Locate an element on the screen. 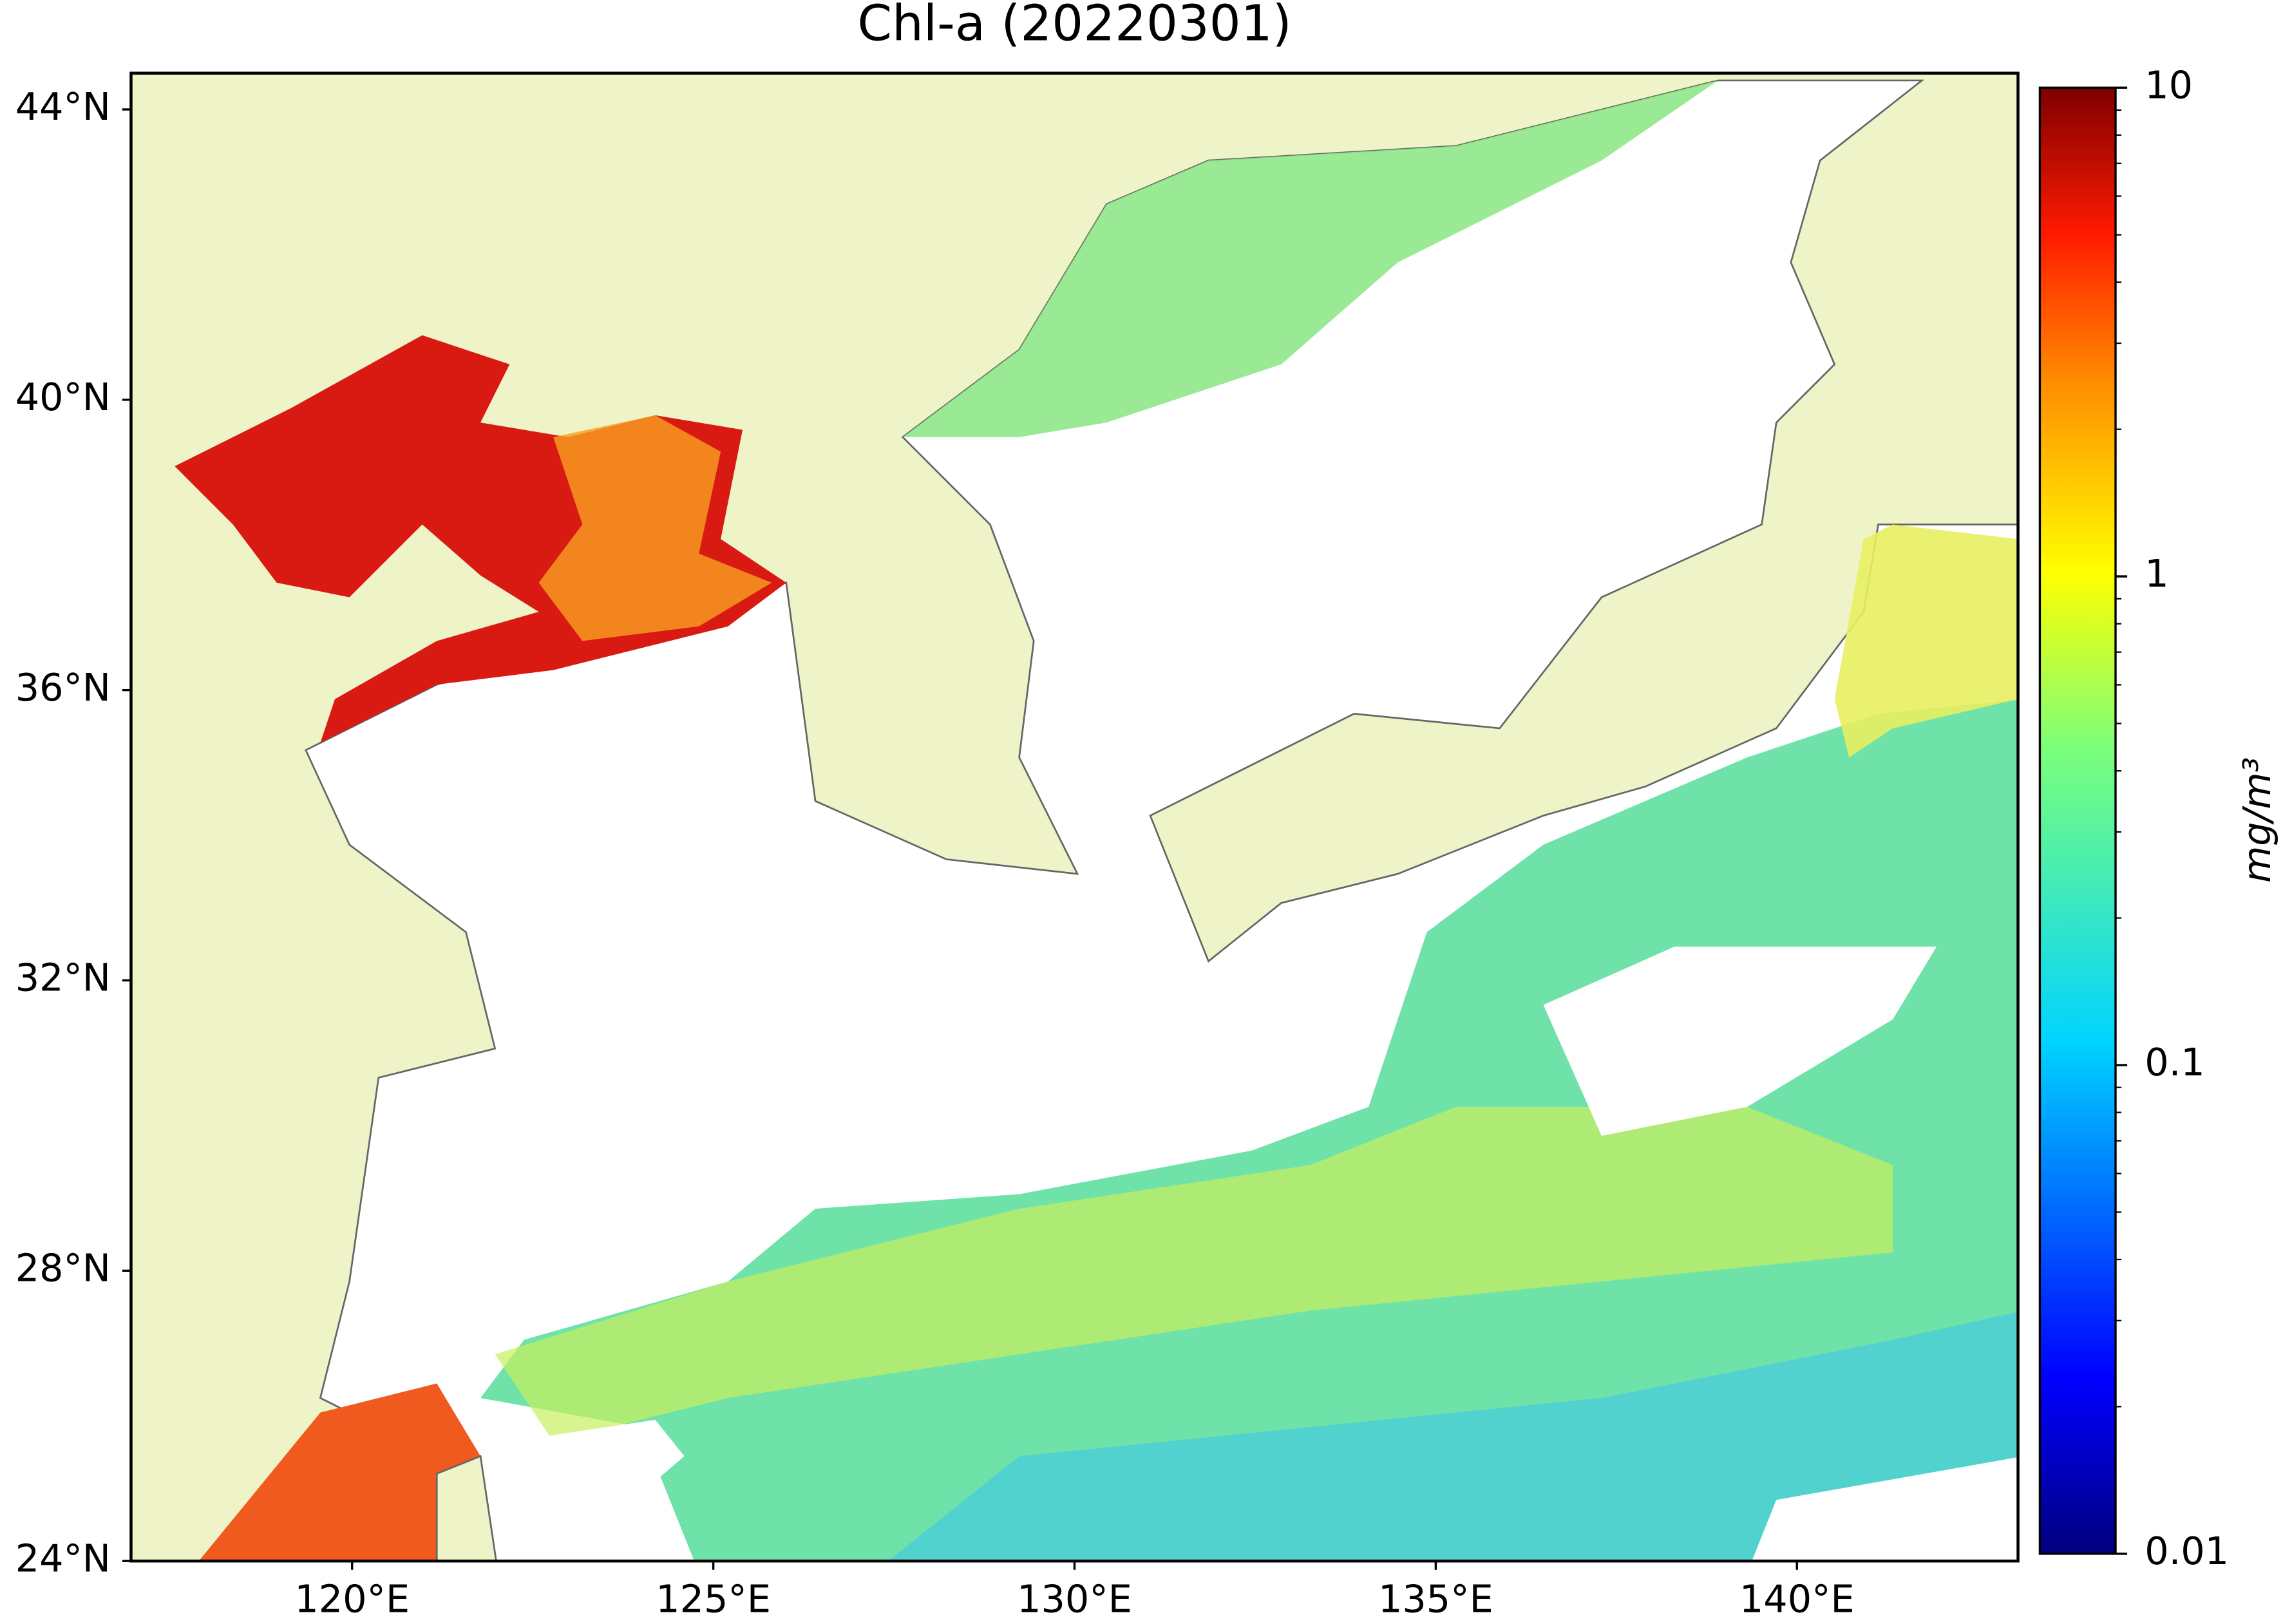 This screenshot has width=2283, height=1624. x-tick-label: 135°E is located at coordinates (1435, 1599).